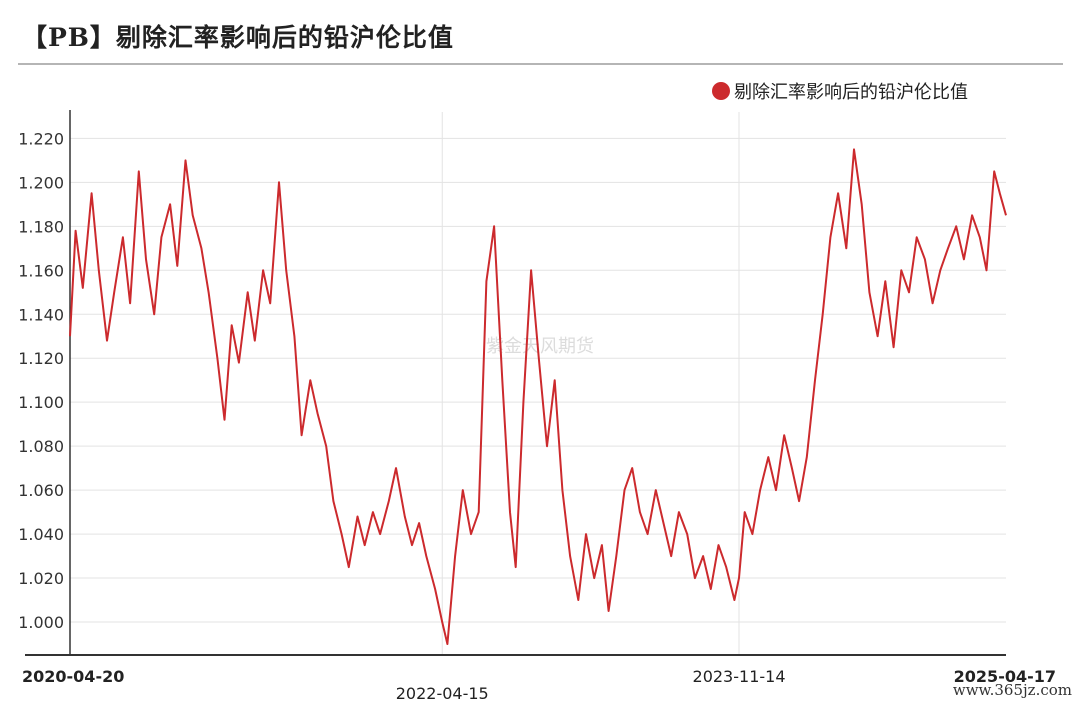 This screenshot has width=1080, height=705. I want to click on title-divider, so click(540, 64).